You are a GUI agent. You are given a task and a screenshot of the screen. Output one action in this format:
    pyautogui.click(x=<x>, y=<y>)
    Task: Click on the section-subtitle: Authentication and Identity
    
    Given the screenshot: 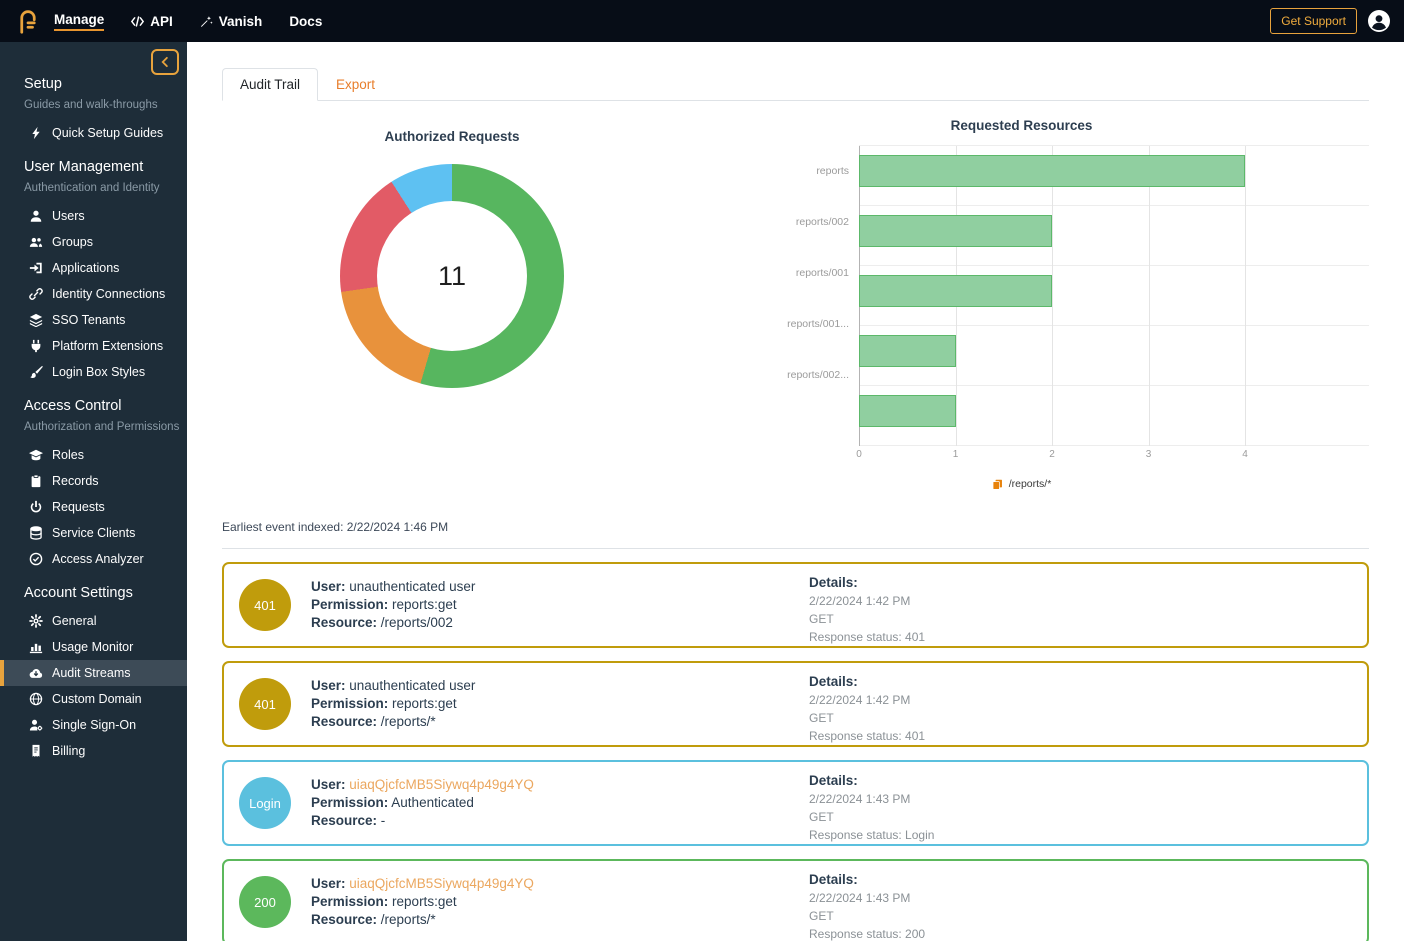 What is the action you would take?
    pyautogui.click(x=92, y=188)
    